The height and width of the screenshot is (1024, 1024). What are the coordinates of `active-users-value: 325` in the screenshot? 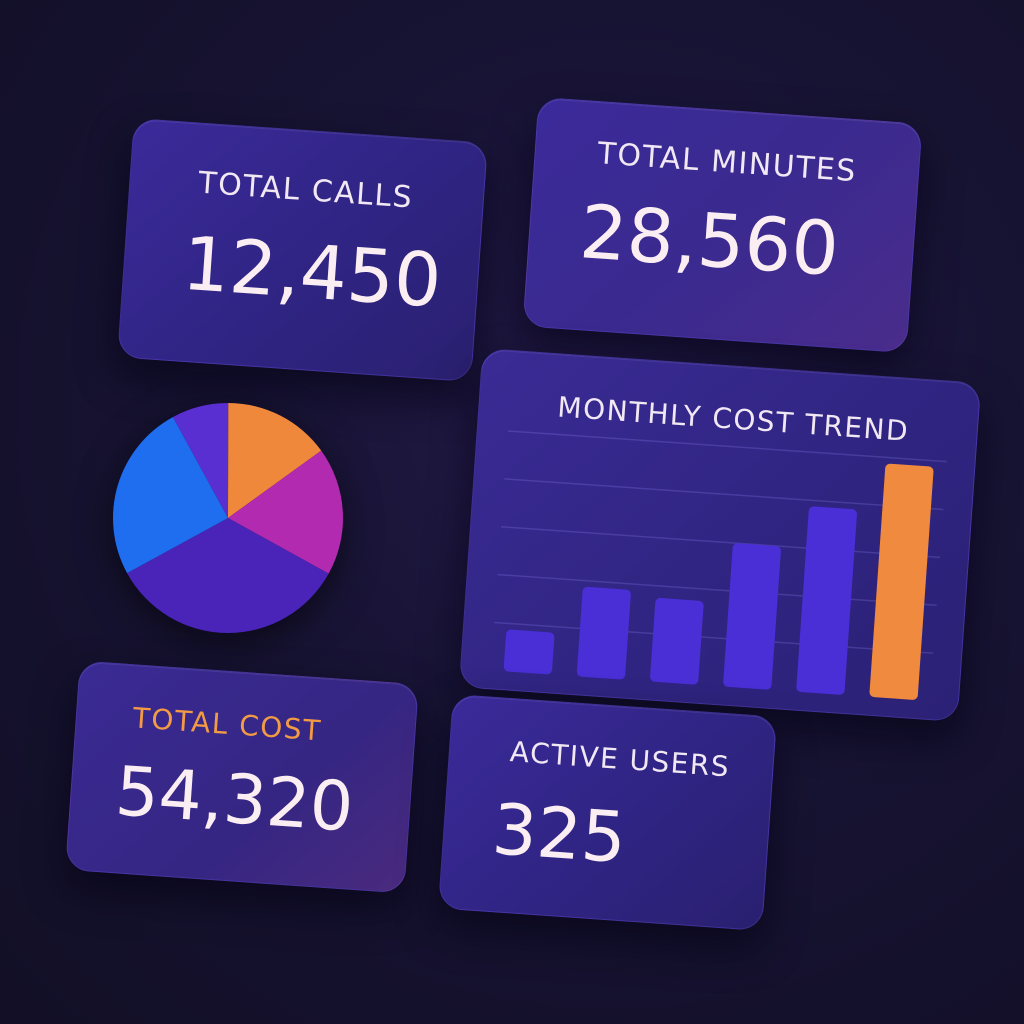 It's located at (559, 834).